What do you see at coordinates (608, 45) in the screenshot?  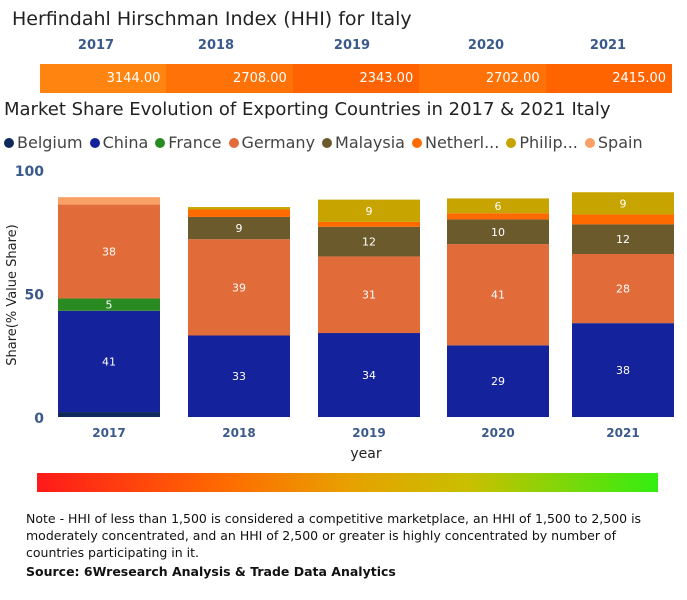 I see `hhi-year: 2021` at bounding box center [608, 45].